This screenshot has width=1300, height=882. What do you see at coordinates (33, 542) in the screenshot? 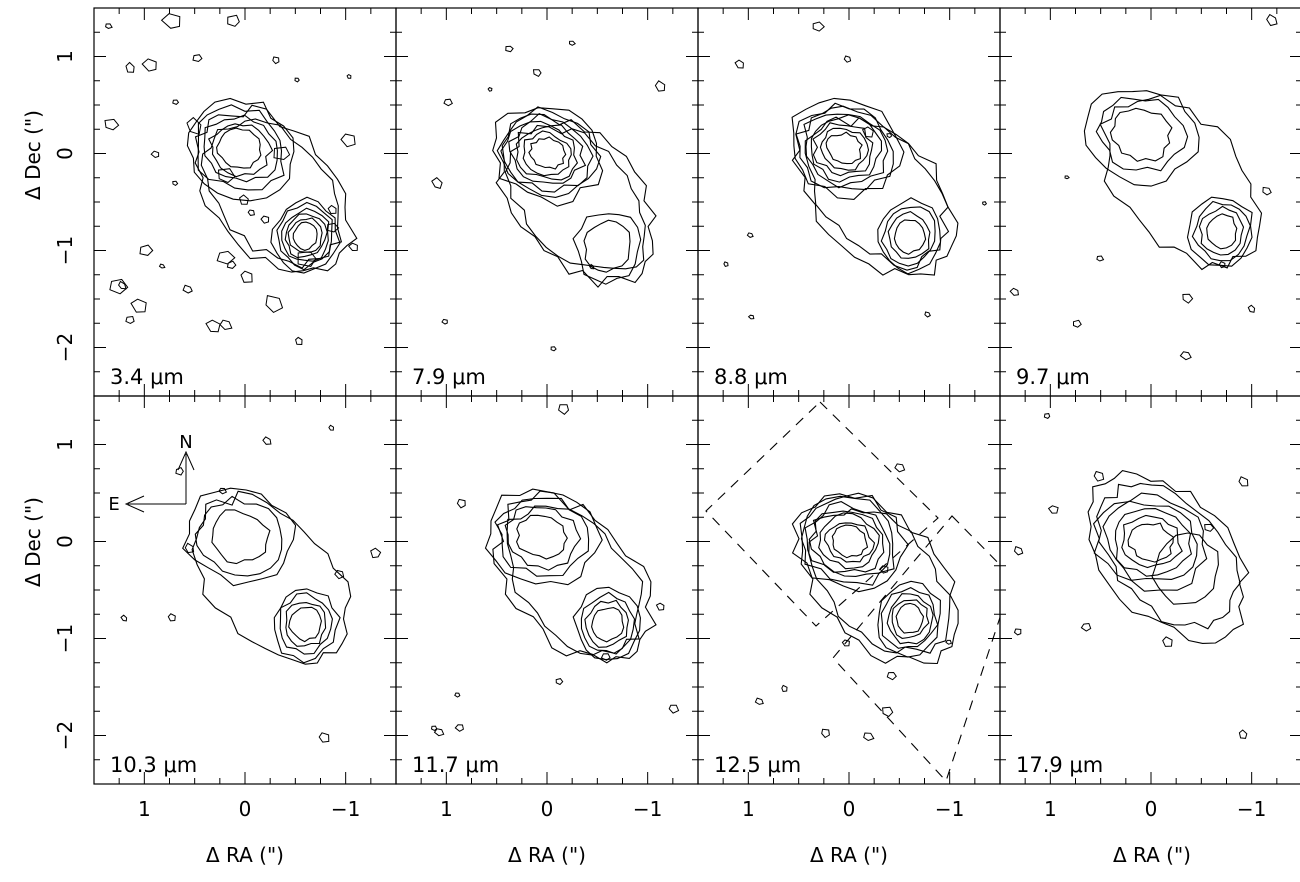
I see `y-axis-title-bottom: Δ Dec (")` at bounding box center [33, 542].